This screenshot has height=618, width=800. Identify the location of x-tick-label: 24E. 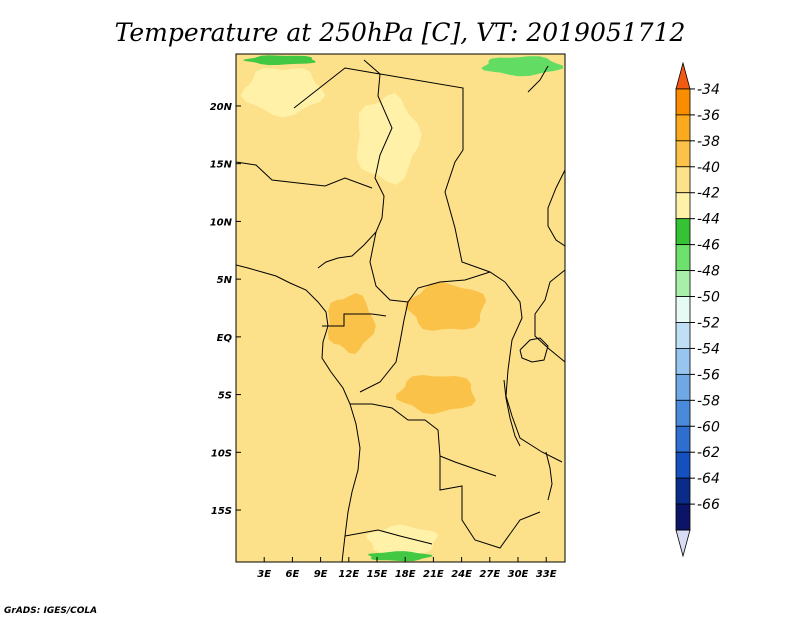
(461, 574).